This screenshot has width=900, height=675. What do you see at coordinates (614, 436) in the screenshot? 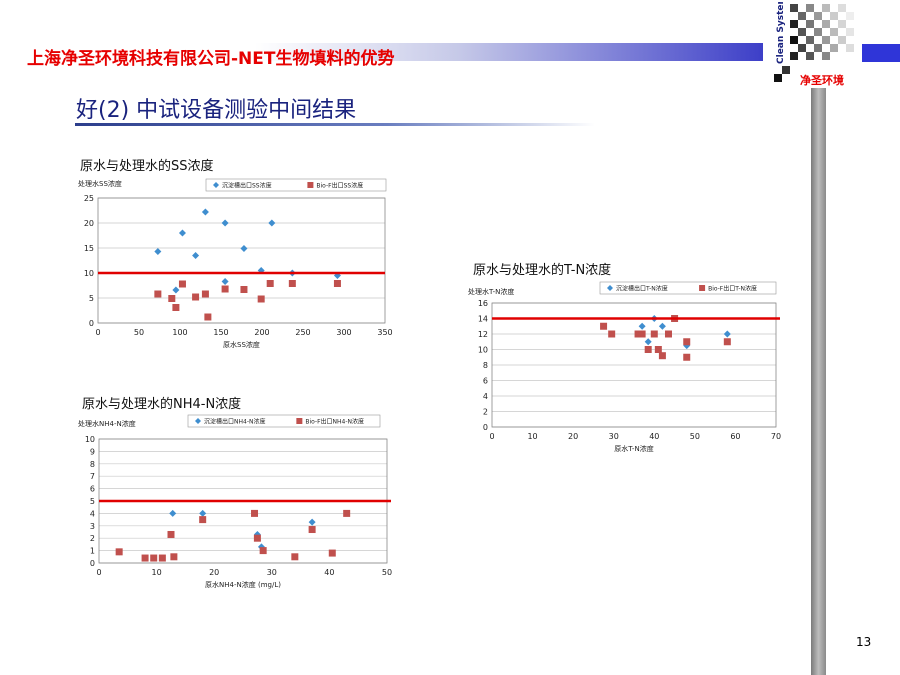
I see `x-tick-label: 30` at bounding box center [614, 436].